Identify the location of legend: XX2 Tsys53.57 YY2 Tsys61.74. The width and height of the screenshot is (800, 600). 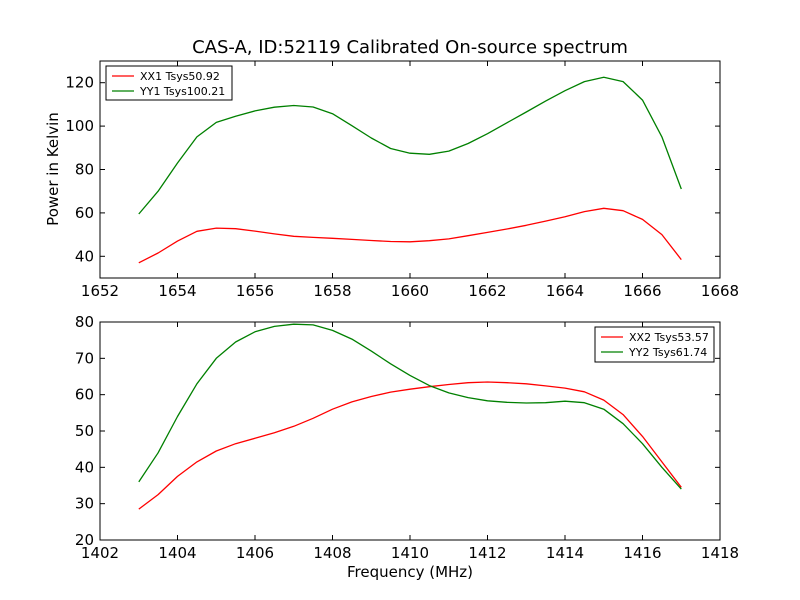
(654, 344).